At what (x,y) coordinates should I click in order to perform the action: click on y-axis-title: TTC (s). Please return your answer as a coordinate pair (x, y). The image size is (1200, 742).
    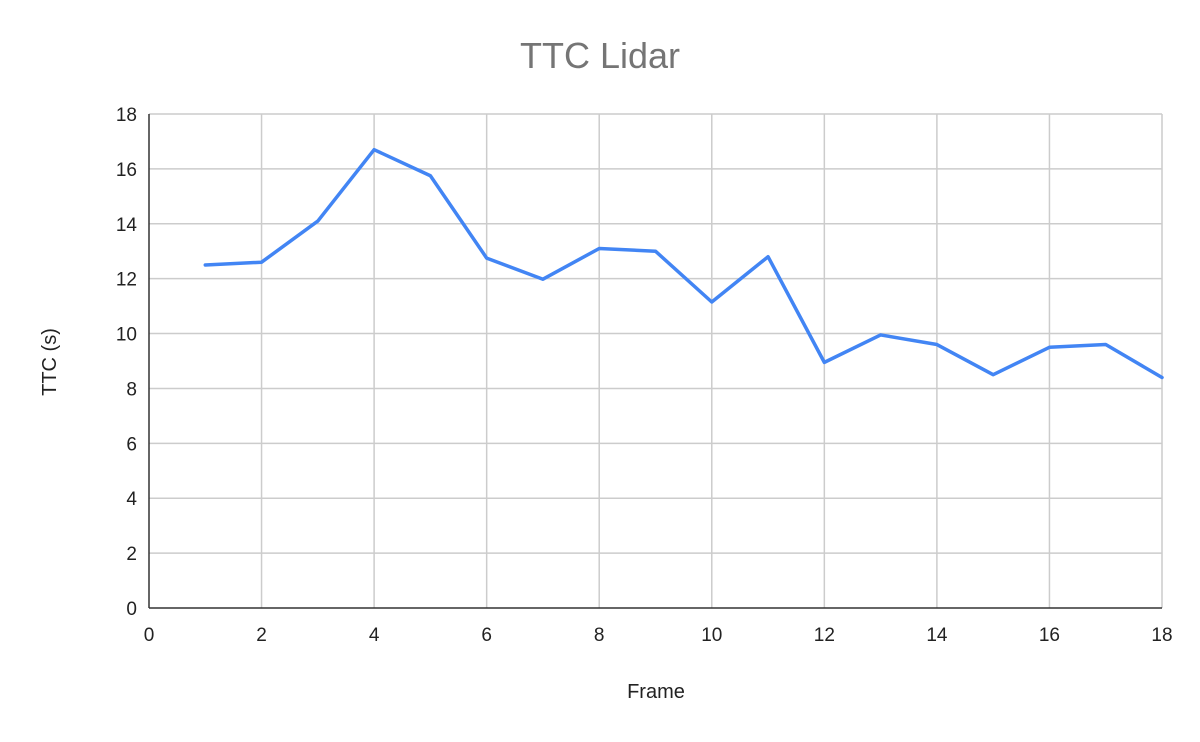
    Looking at the image, I should click on (50, 362).